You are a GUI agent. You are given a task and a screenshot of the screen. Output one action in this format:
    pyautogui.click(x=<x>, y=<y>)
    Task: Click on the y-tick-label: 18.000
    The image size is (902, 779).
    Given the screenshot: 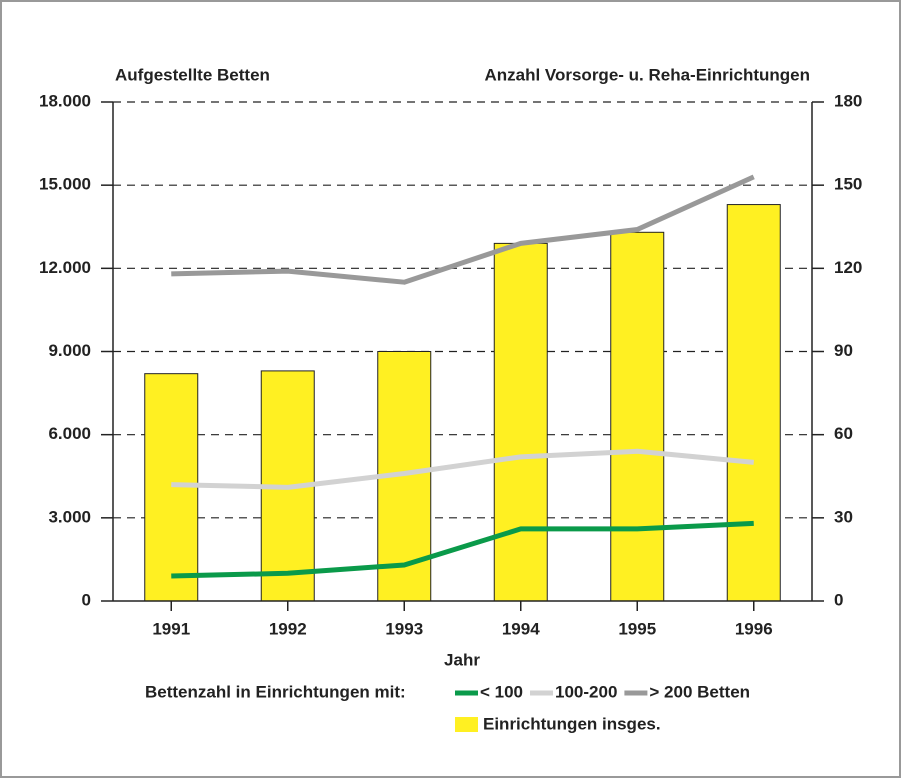 What is the action you would take?
    pyautogui.click(x=65, y=100)
    